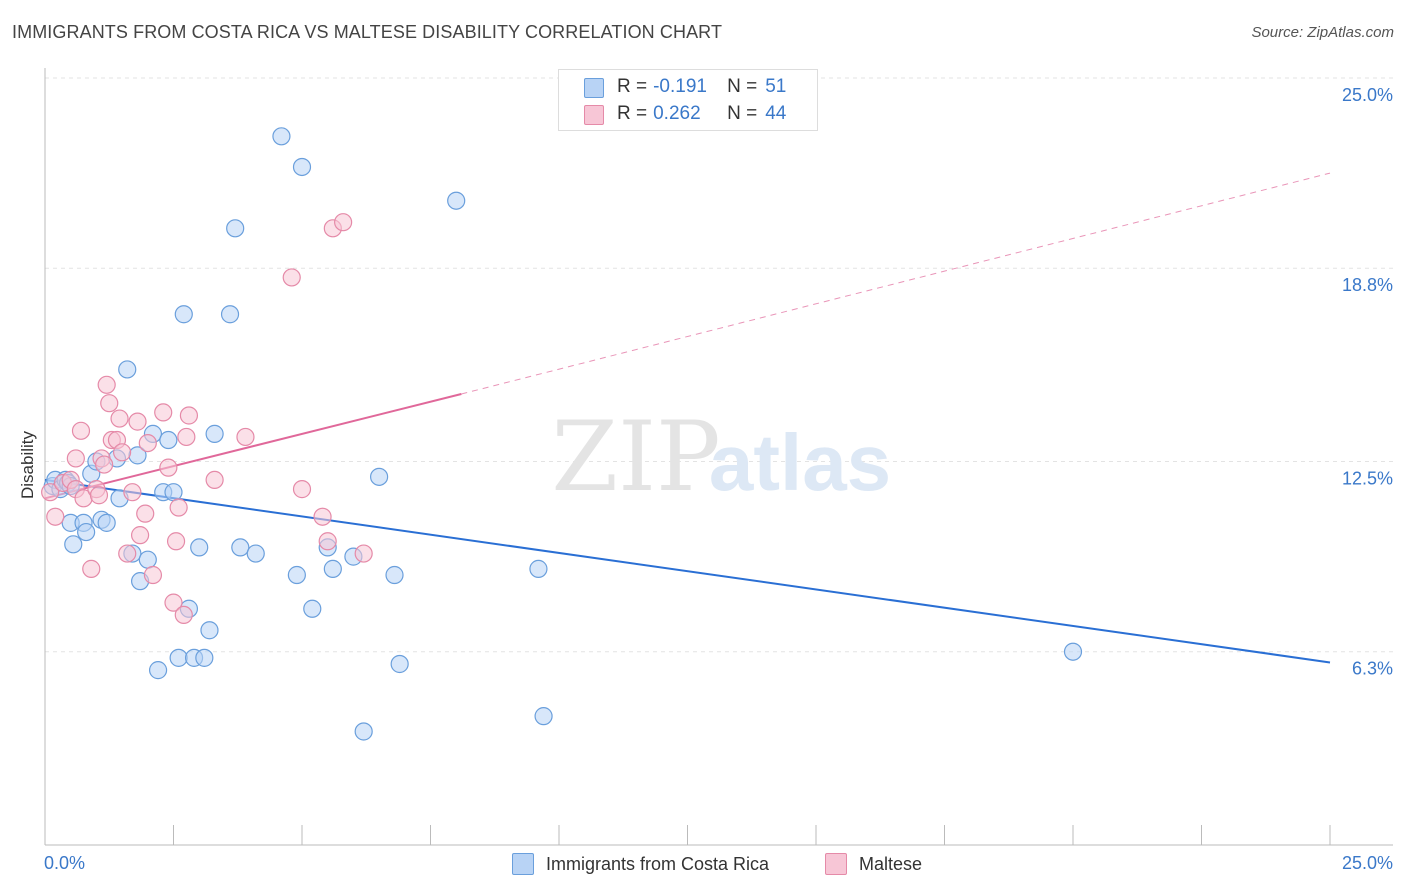  I want to click on stats-n-value: 44, so click(776, 113).